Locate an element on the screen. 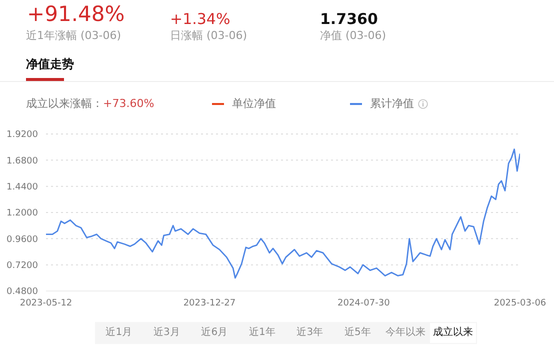 The width and height of the screenshot is (554, 354). x-tick-label: 2025-03-06 is located at coordinates (520, 303).